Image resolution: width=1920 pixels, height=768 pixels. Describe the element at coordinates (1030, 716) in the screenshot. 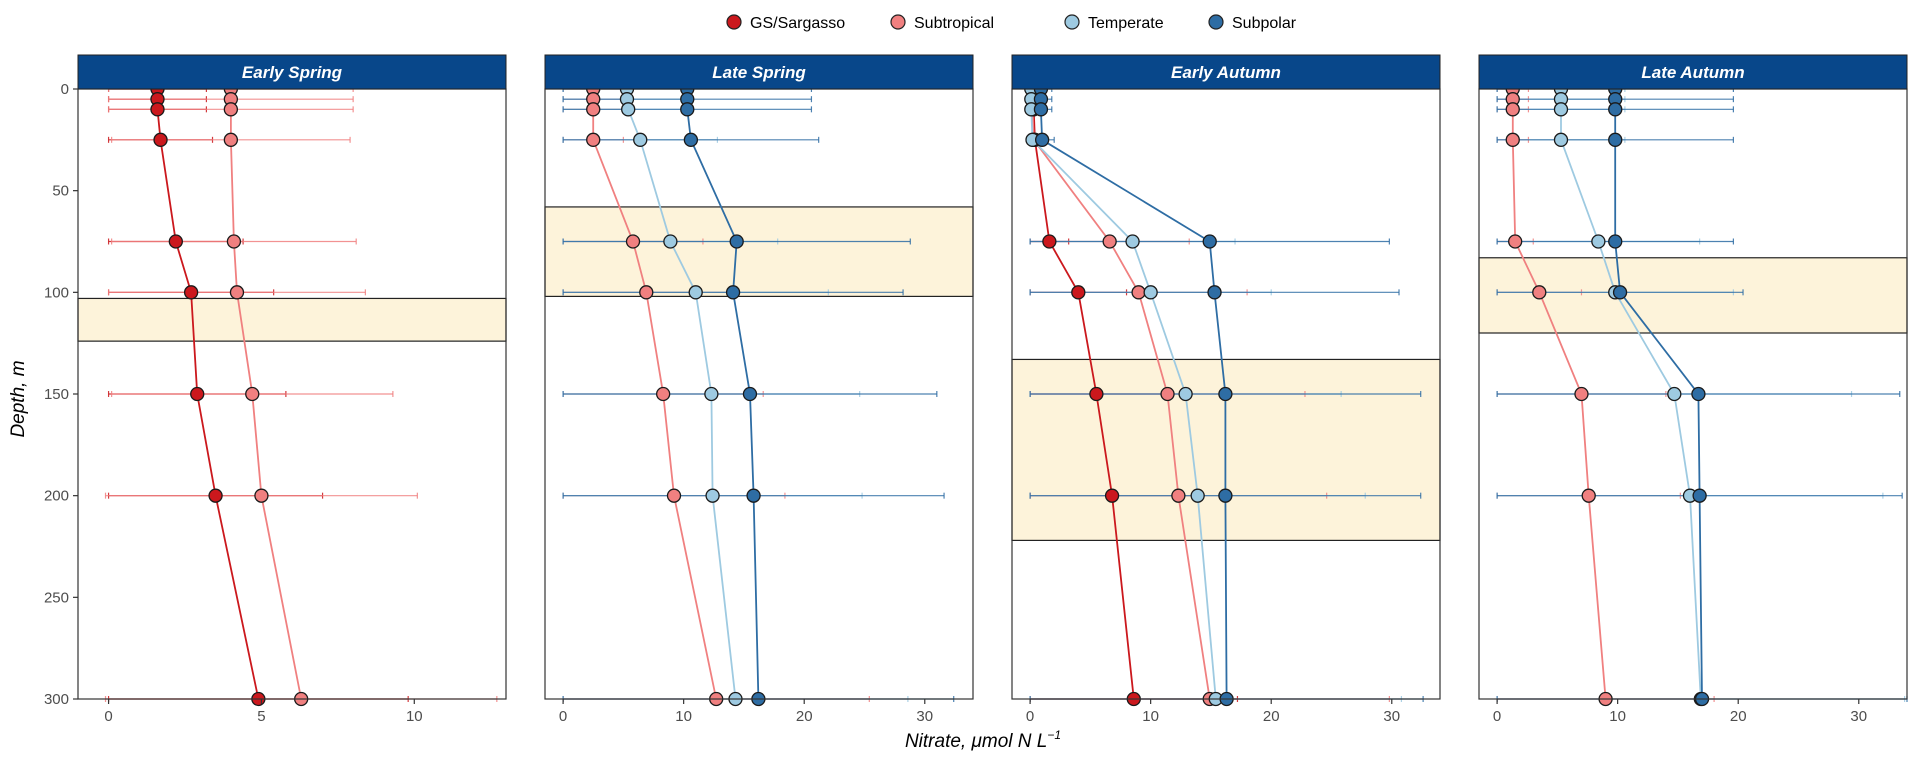

I see `x-tick-label-p2-0: 0` at that location.